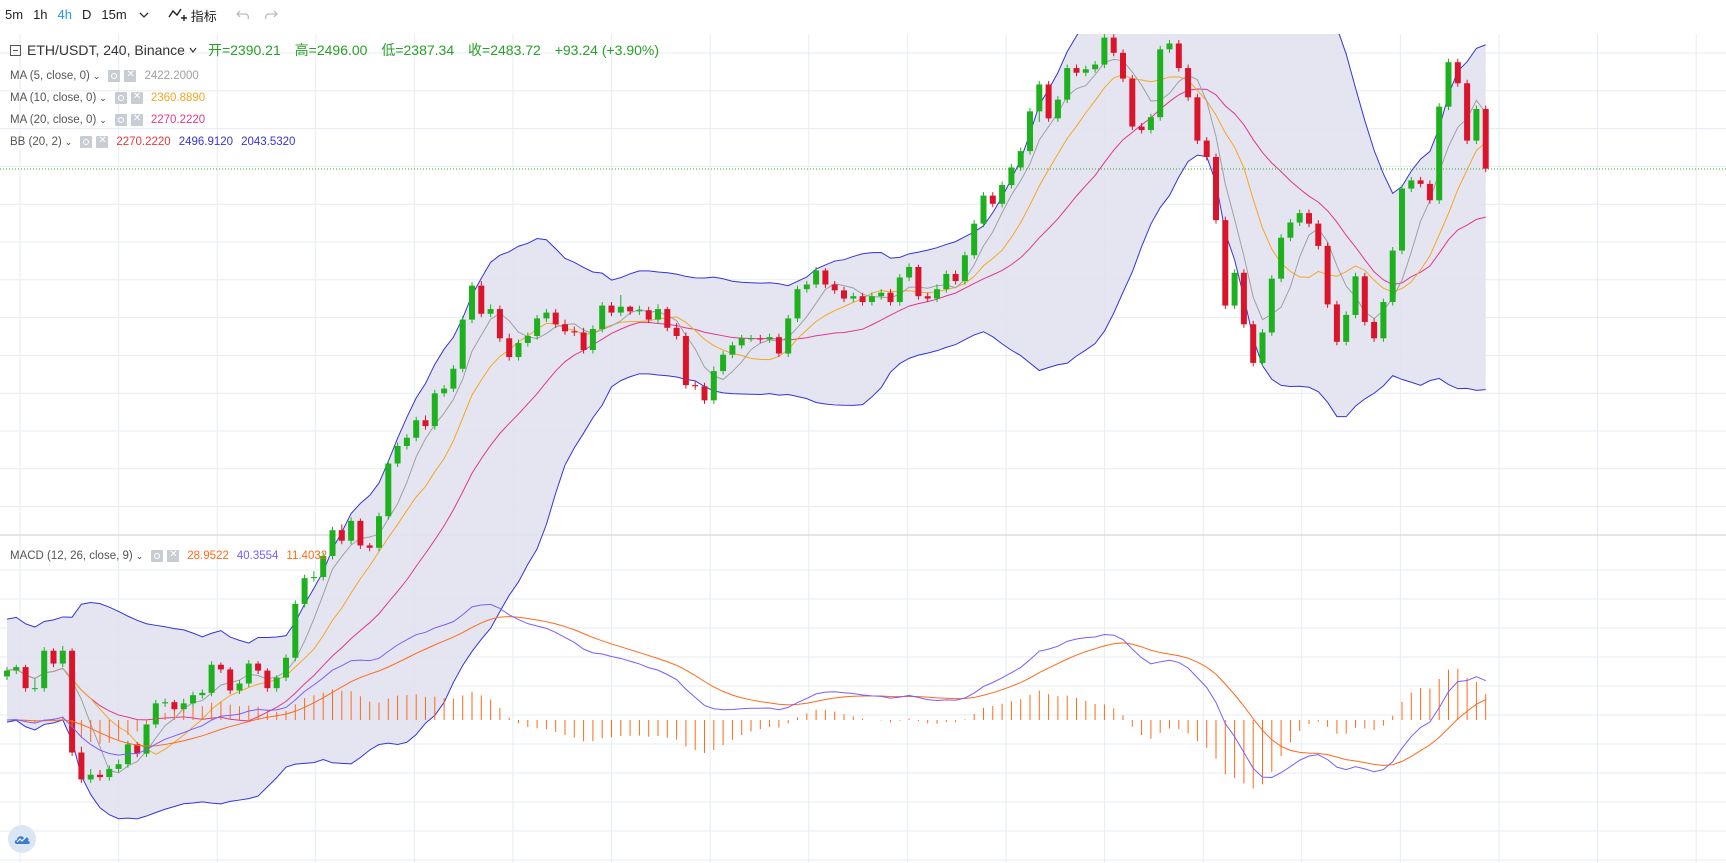 Image resolution: width=1726 pixels, height=863 pixels. Describe the element at coordinates (114, 14) in the screenshot. I see `timeframe-15m: 15m` at that location.